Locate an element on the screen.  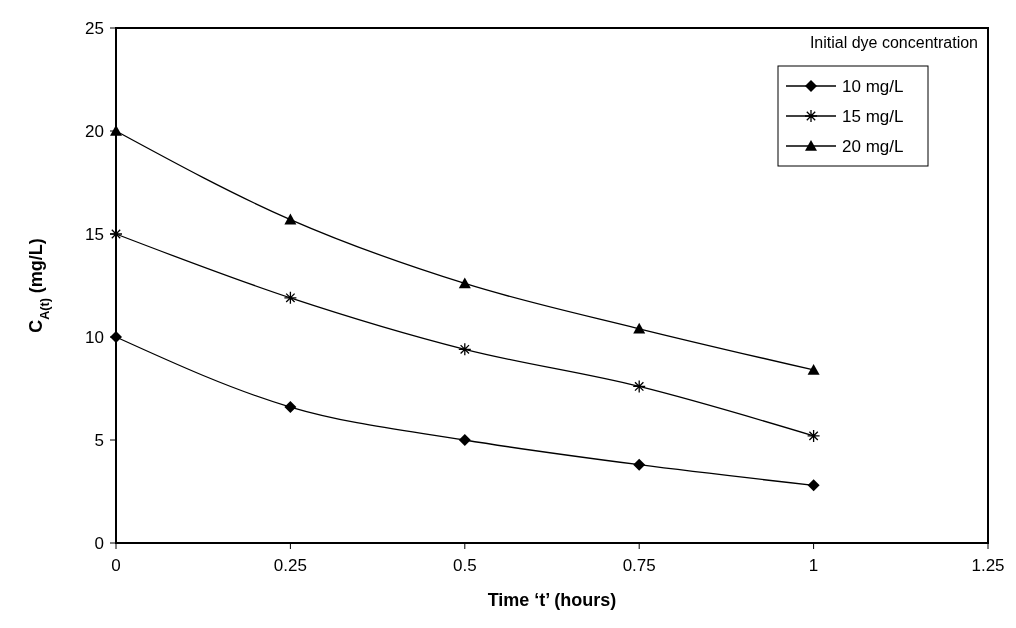
legend-label: 10 mg/L is located at coordinates (873, 86).